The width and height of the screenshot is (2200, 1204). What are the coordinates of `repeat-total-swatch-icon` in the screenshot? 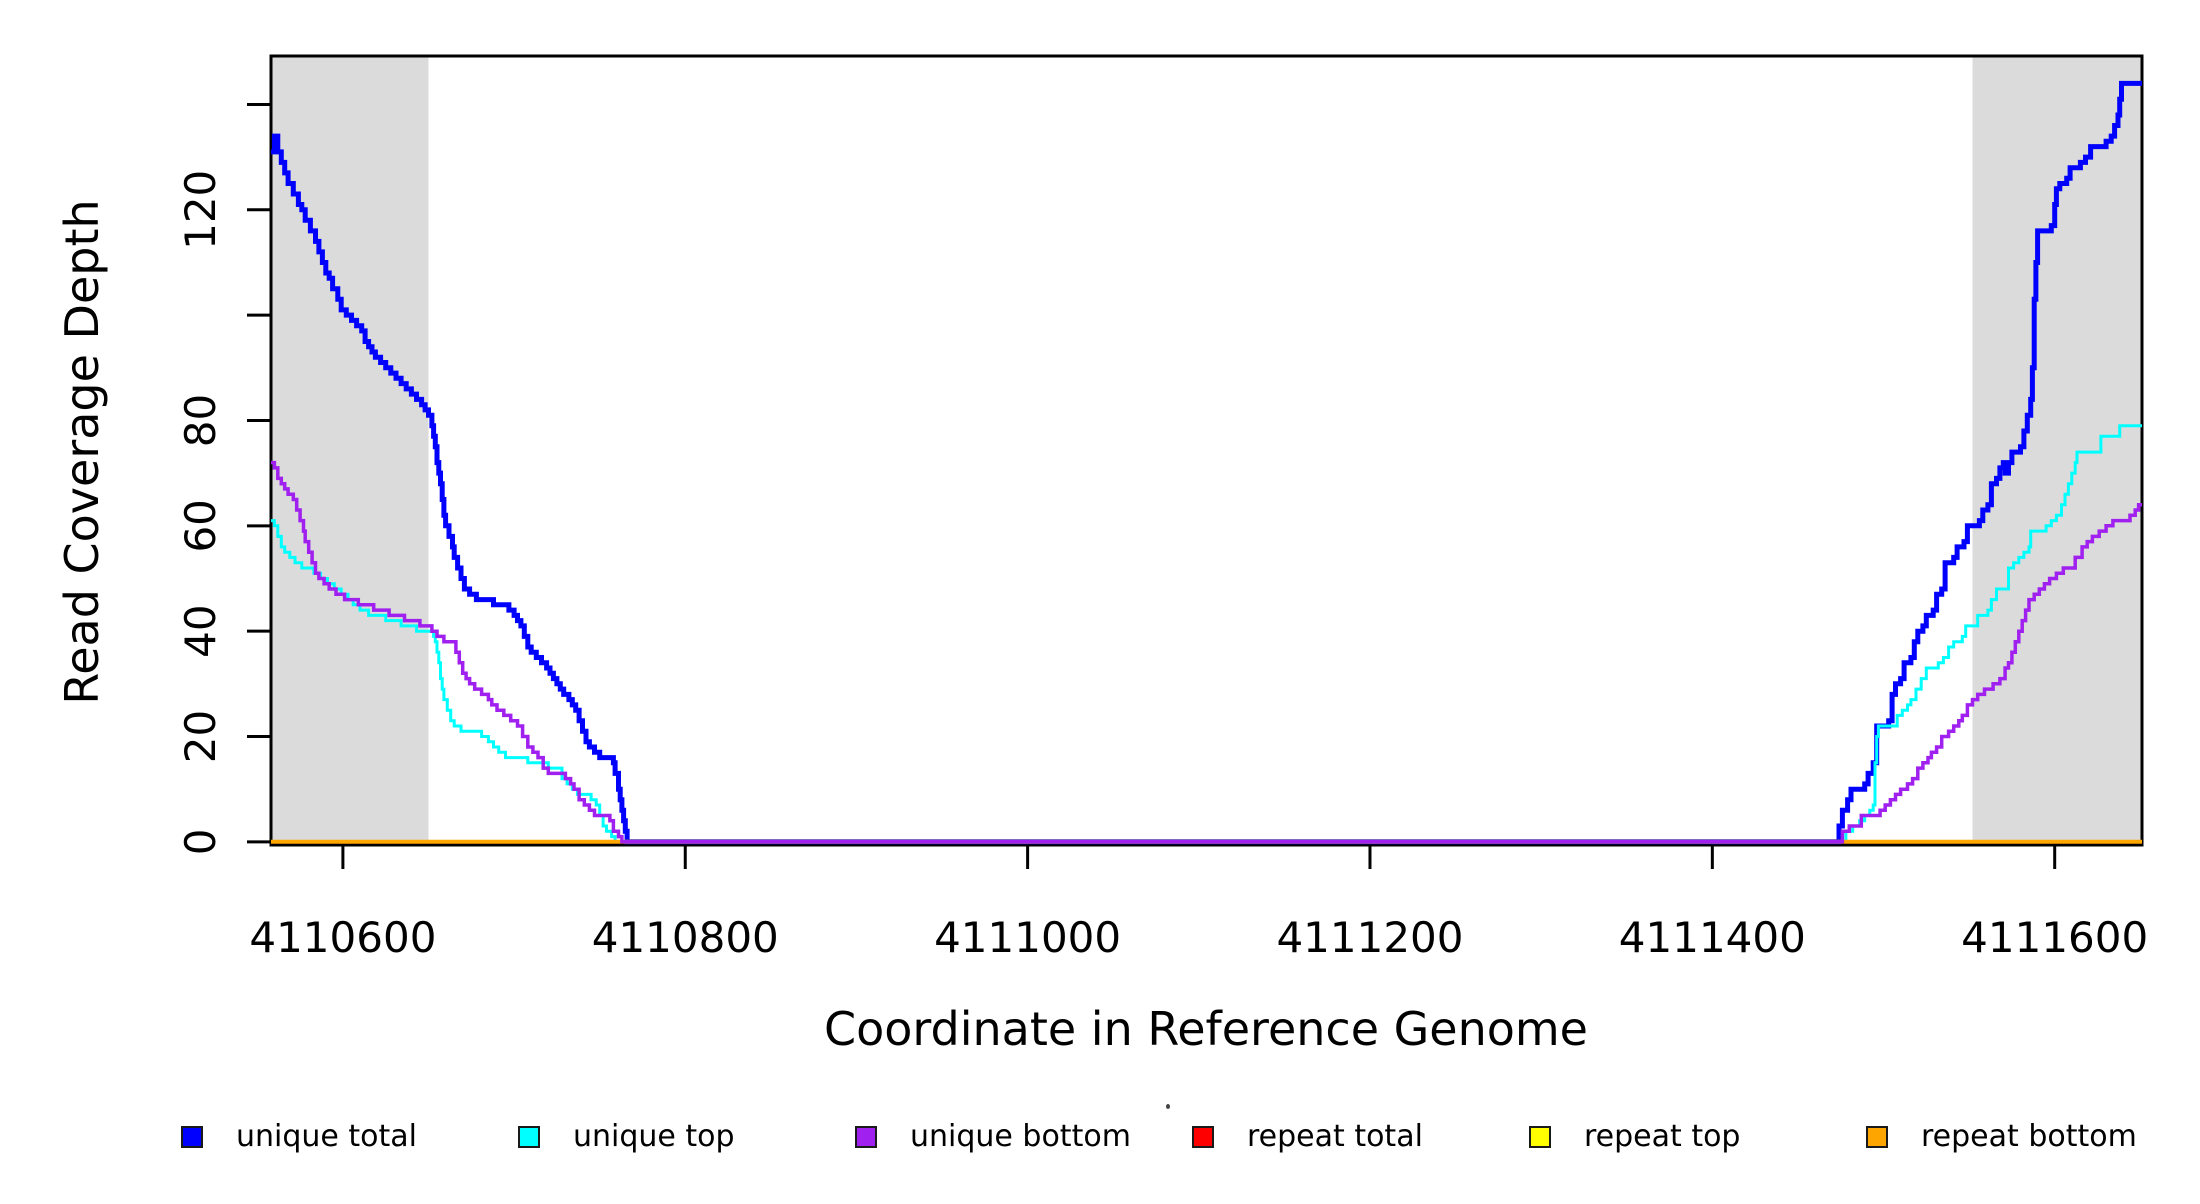 It's located at (1203, 1136).